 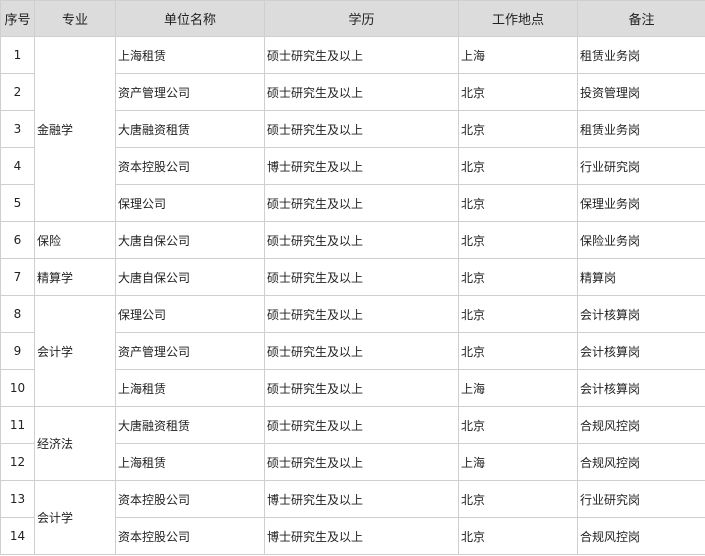 What do you see at coordinates (17, 92) in the screenshot?
I see `cell-no: 2` at bounding box center [17, 92].